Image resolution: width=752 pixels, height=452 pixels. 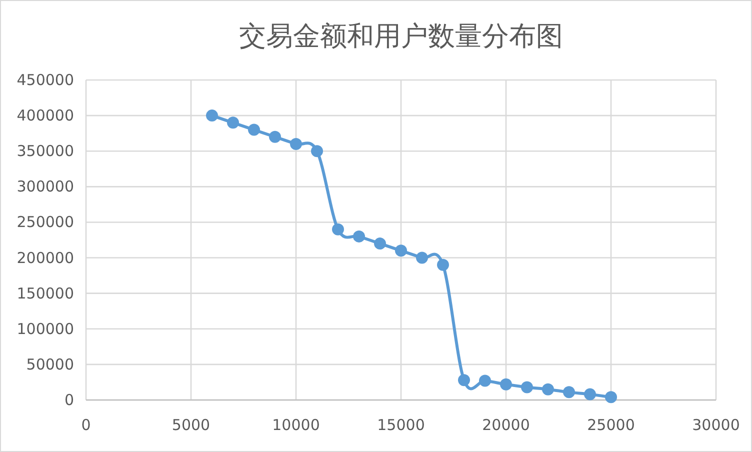 I want to click on x-tick-label: 30000, so click(x=716, y=425).